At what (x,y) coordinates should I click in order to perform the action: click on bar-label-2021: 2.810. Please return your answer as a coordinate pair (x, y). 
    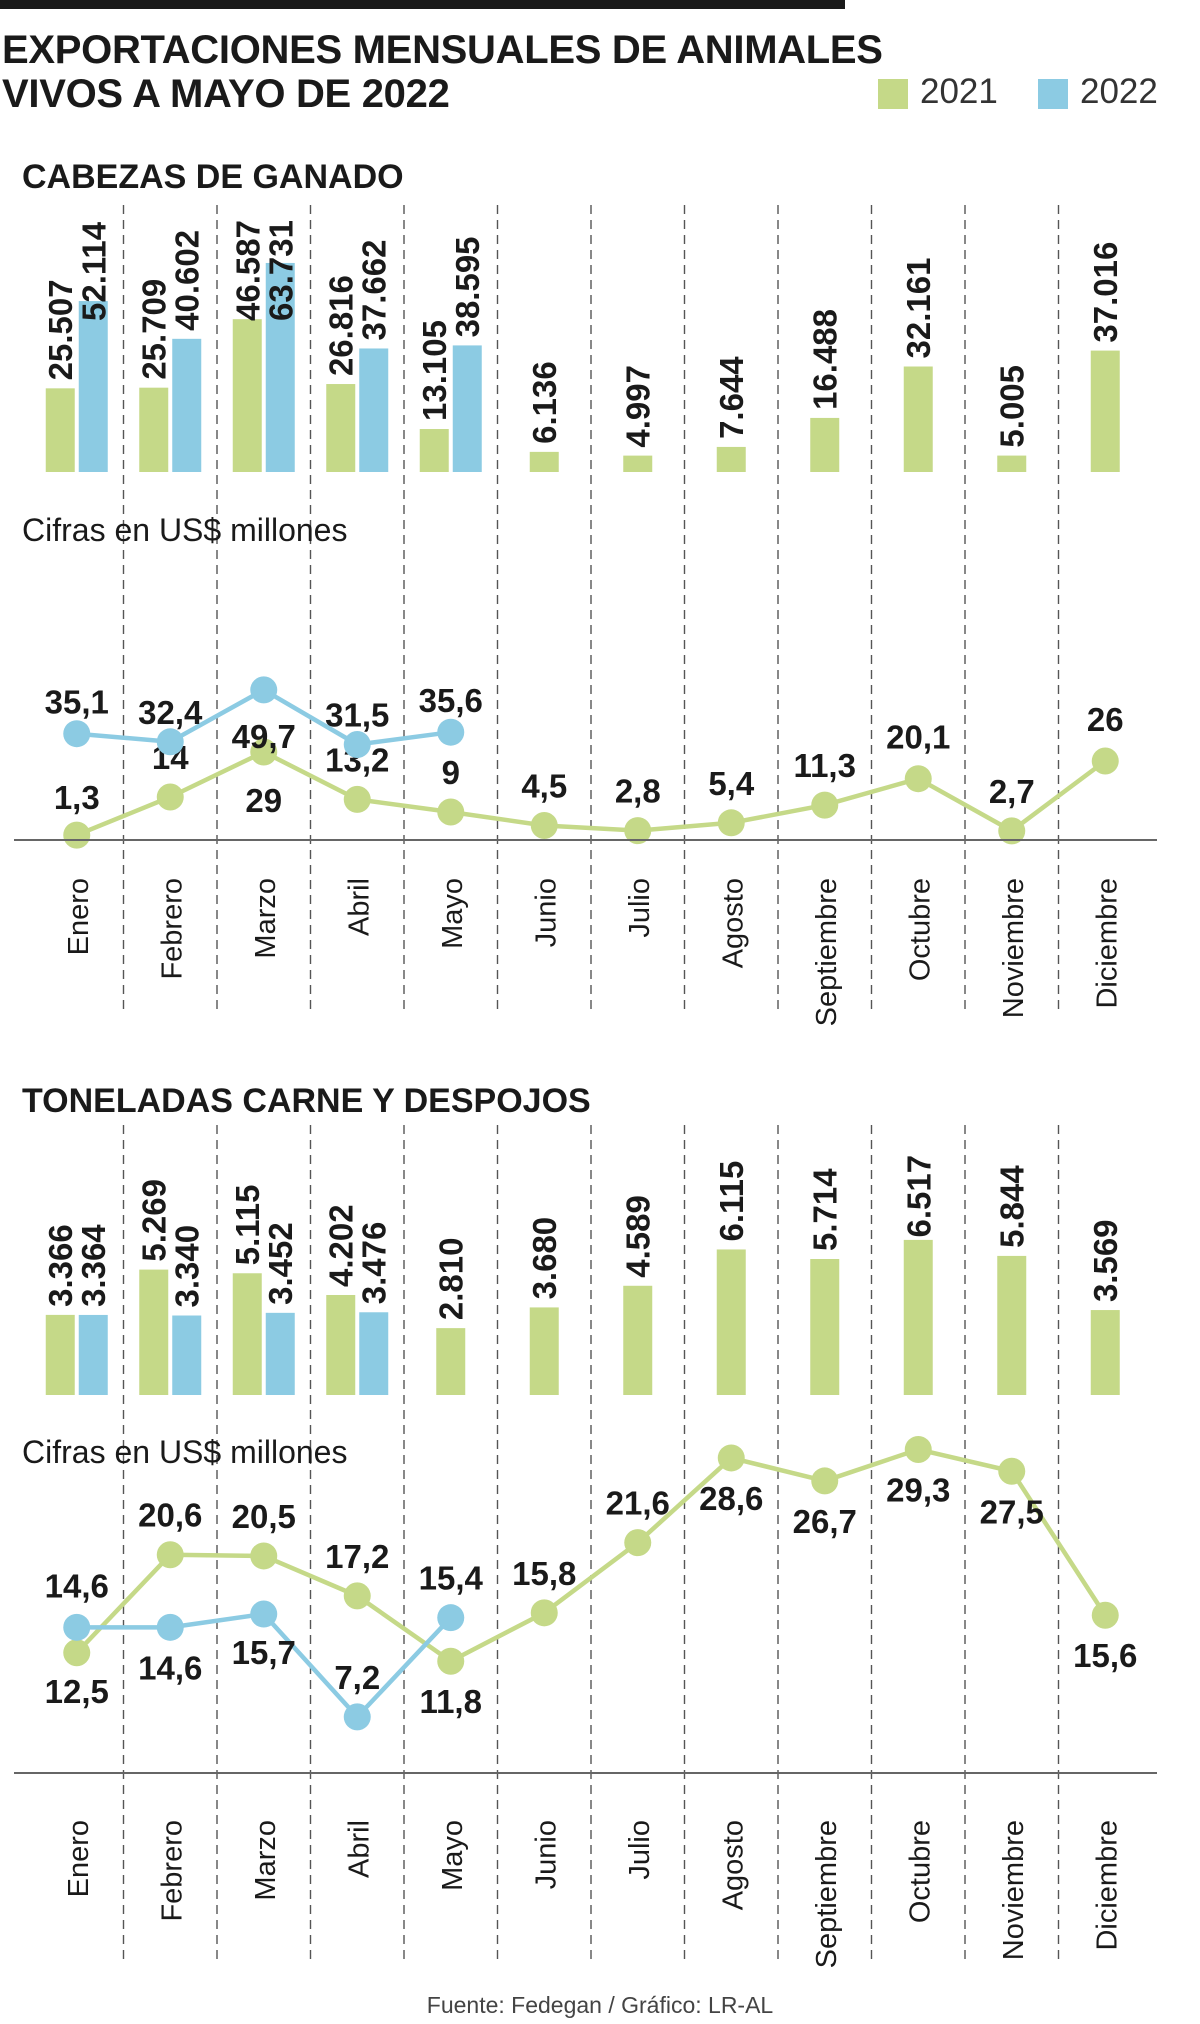
    Looking at the image, I should click on (451, 1279).